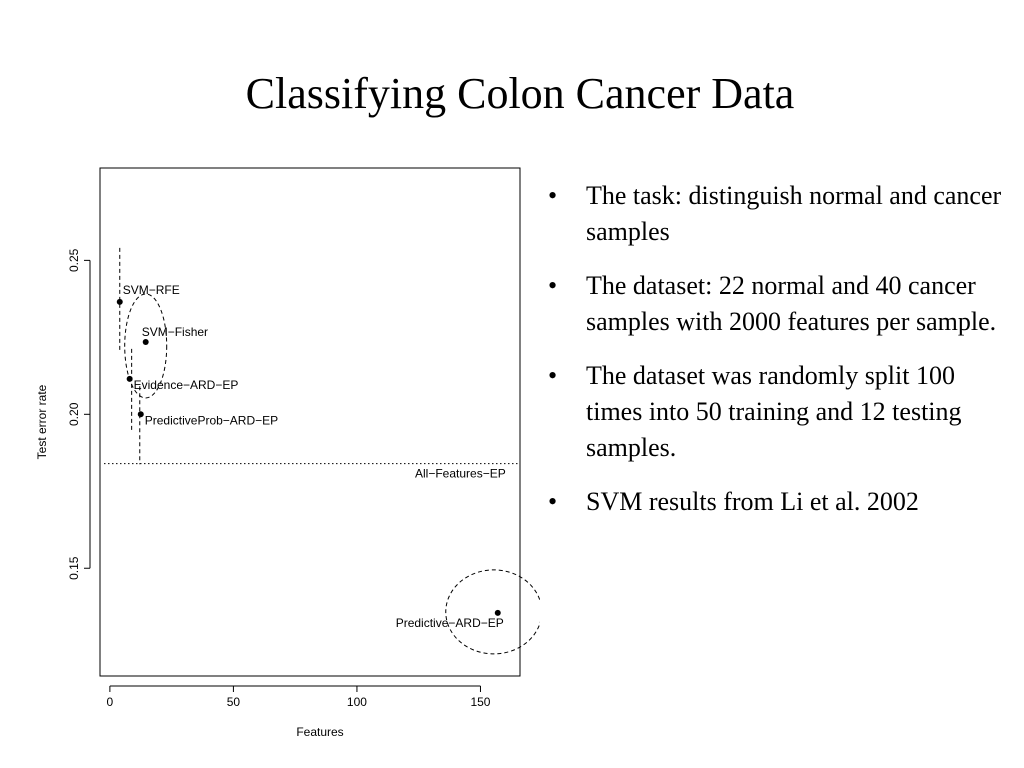 The height and width of the screenshot is (768, 1024). What do you see at coordinates (357, 702) in the screenshot?
I see `x-tick-label: 100` at bounding box center [357, 702].